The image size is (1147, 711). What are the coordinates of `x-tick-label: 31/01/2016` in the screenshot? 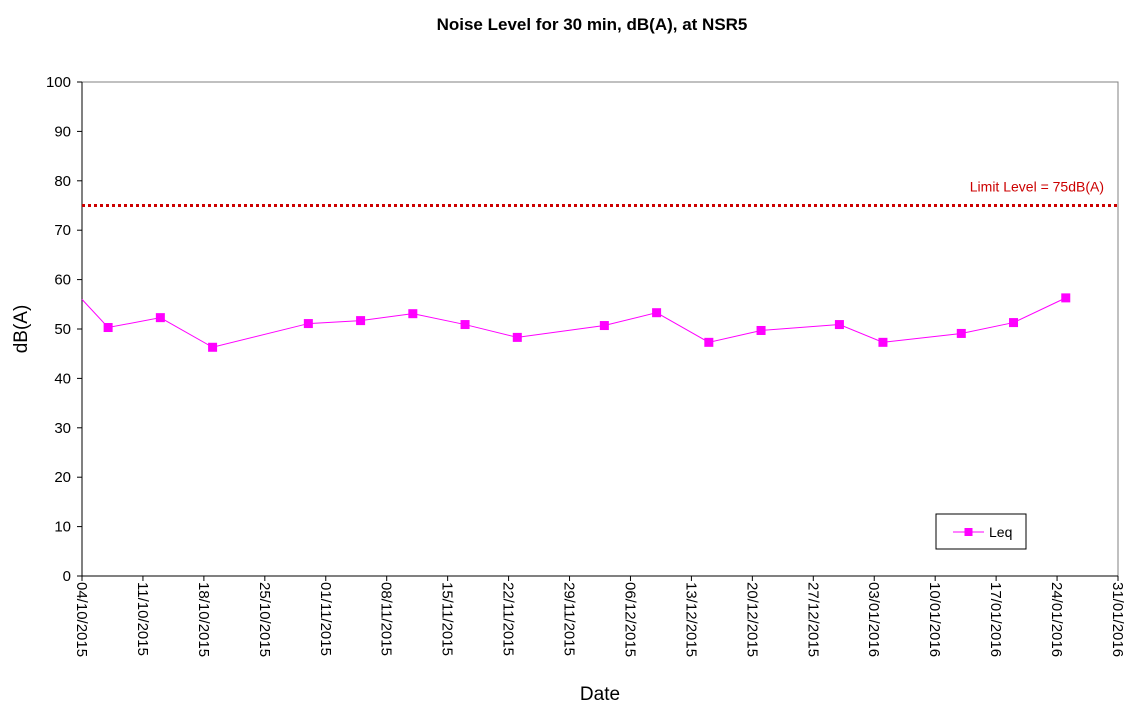 It's located at (1117, 619).